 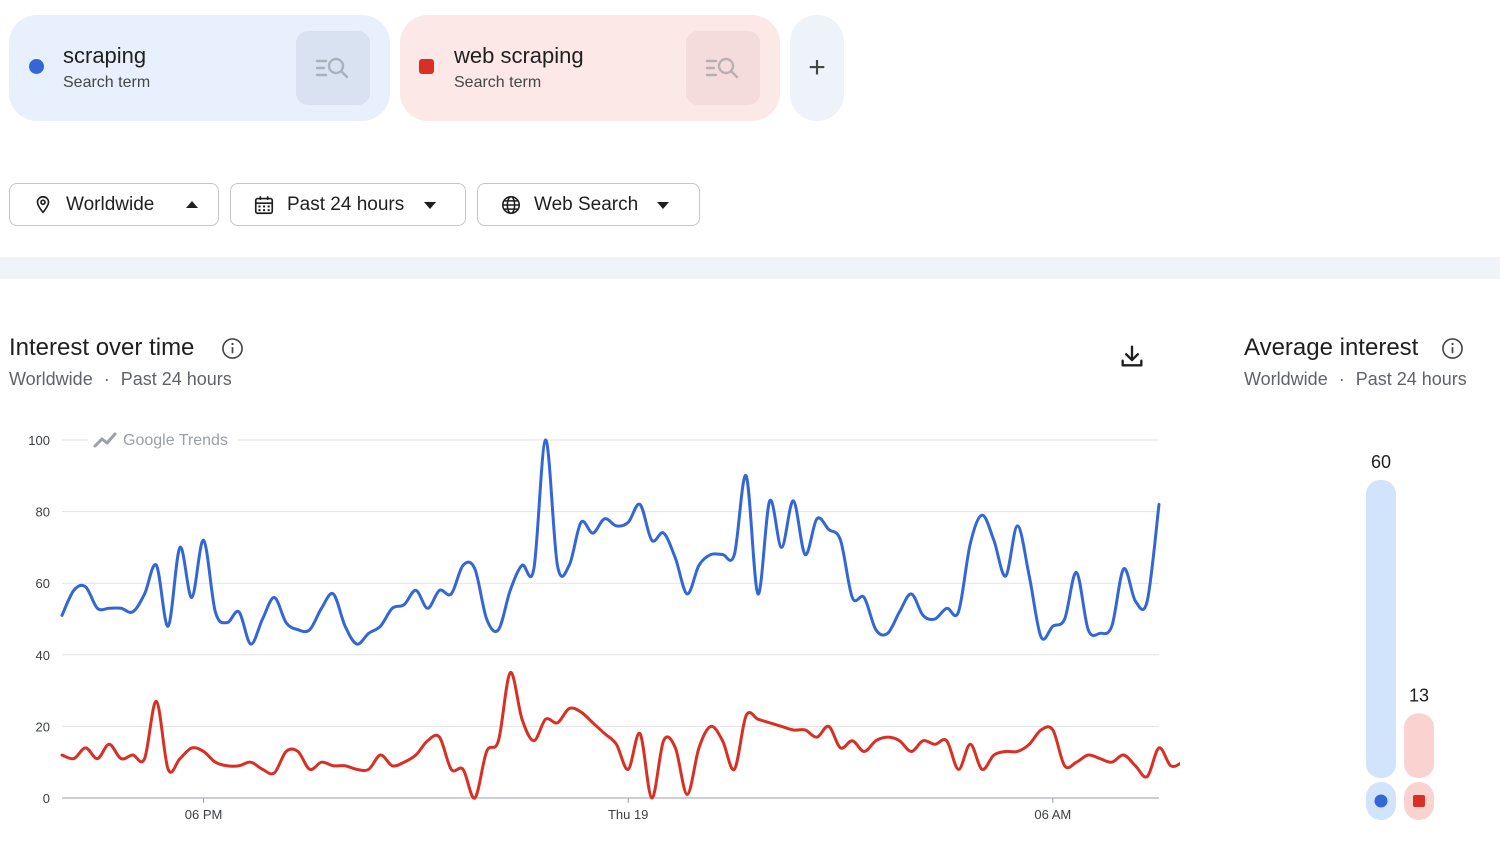 What do you see at coordinates (1381, 629) in the screenshot?
I see `average-bar-scraping` at bounding box center [1381, 629].